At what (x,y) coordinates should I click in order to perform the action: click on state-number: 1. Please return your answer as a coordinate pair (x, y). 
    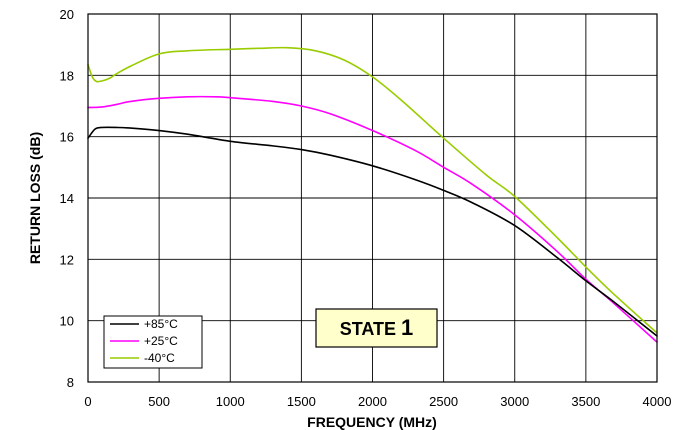
    Looking at the image, I should click on (407, 327).